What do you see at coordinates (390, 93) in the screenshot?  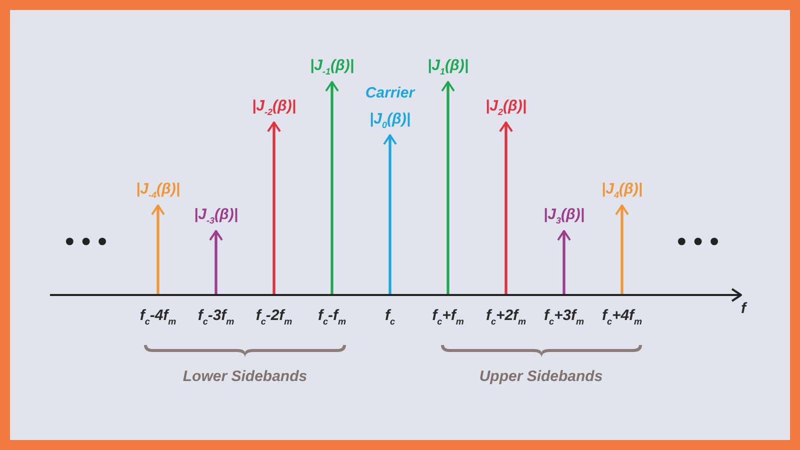 I see `annotation: Carrier` at bounding box center [390, 93].